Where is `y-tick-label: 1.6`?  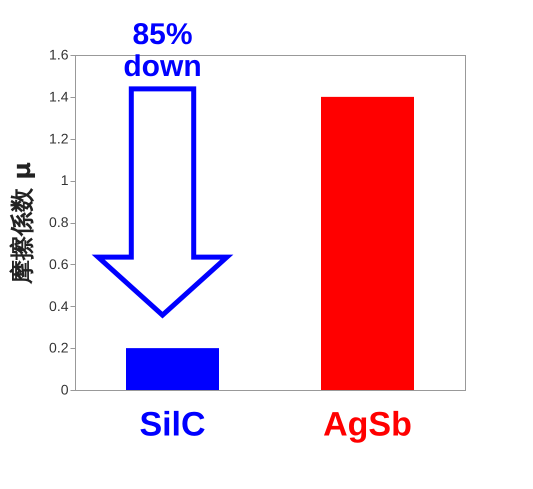 y-tick-label: 1.6 is located at coordinates (59, 54).